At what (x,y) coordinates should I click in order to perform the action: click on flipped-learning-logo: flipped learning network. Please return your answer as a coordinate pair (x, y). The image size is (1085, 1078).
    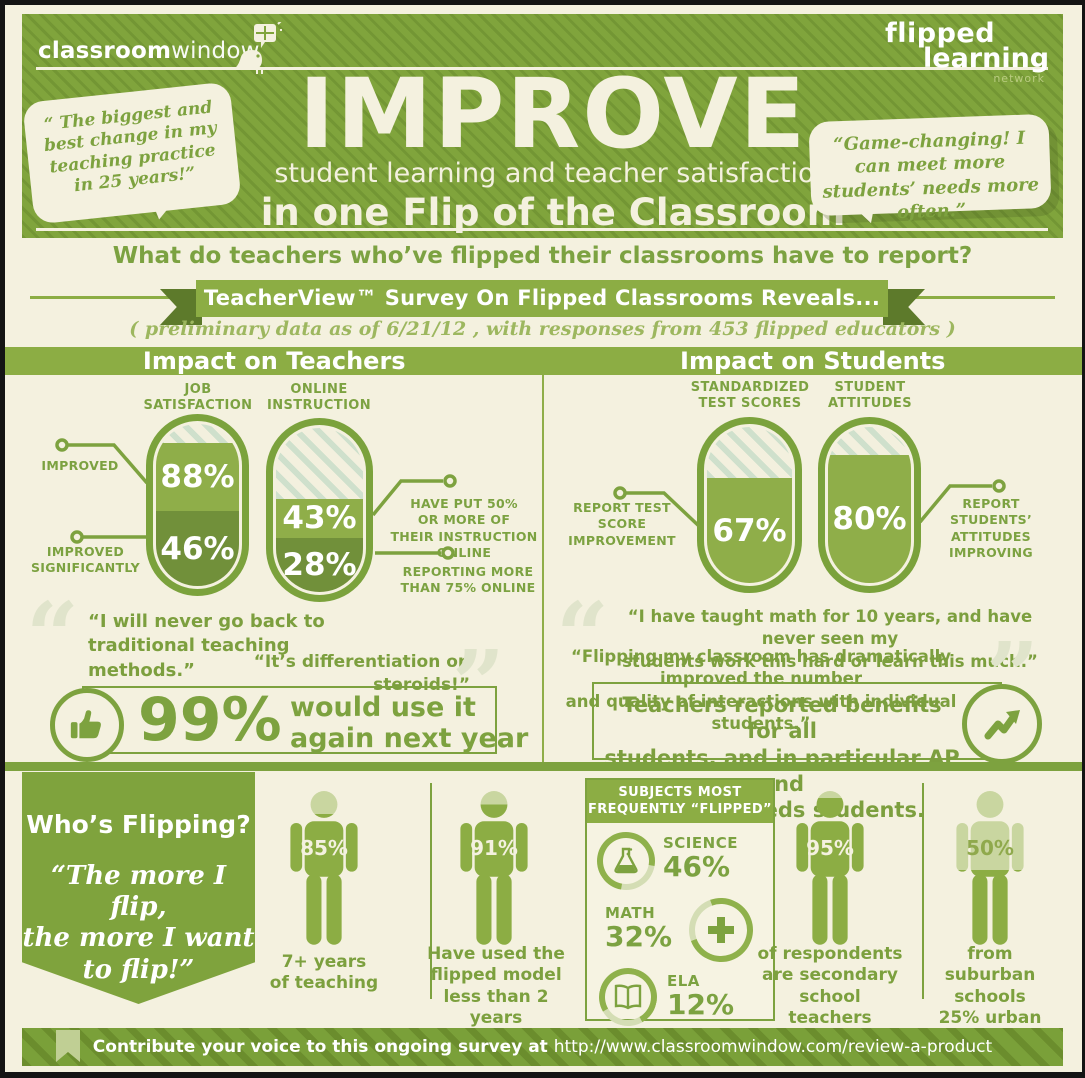
    Looking at the image, I should click on (967, 51).